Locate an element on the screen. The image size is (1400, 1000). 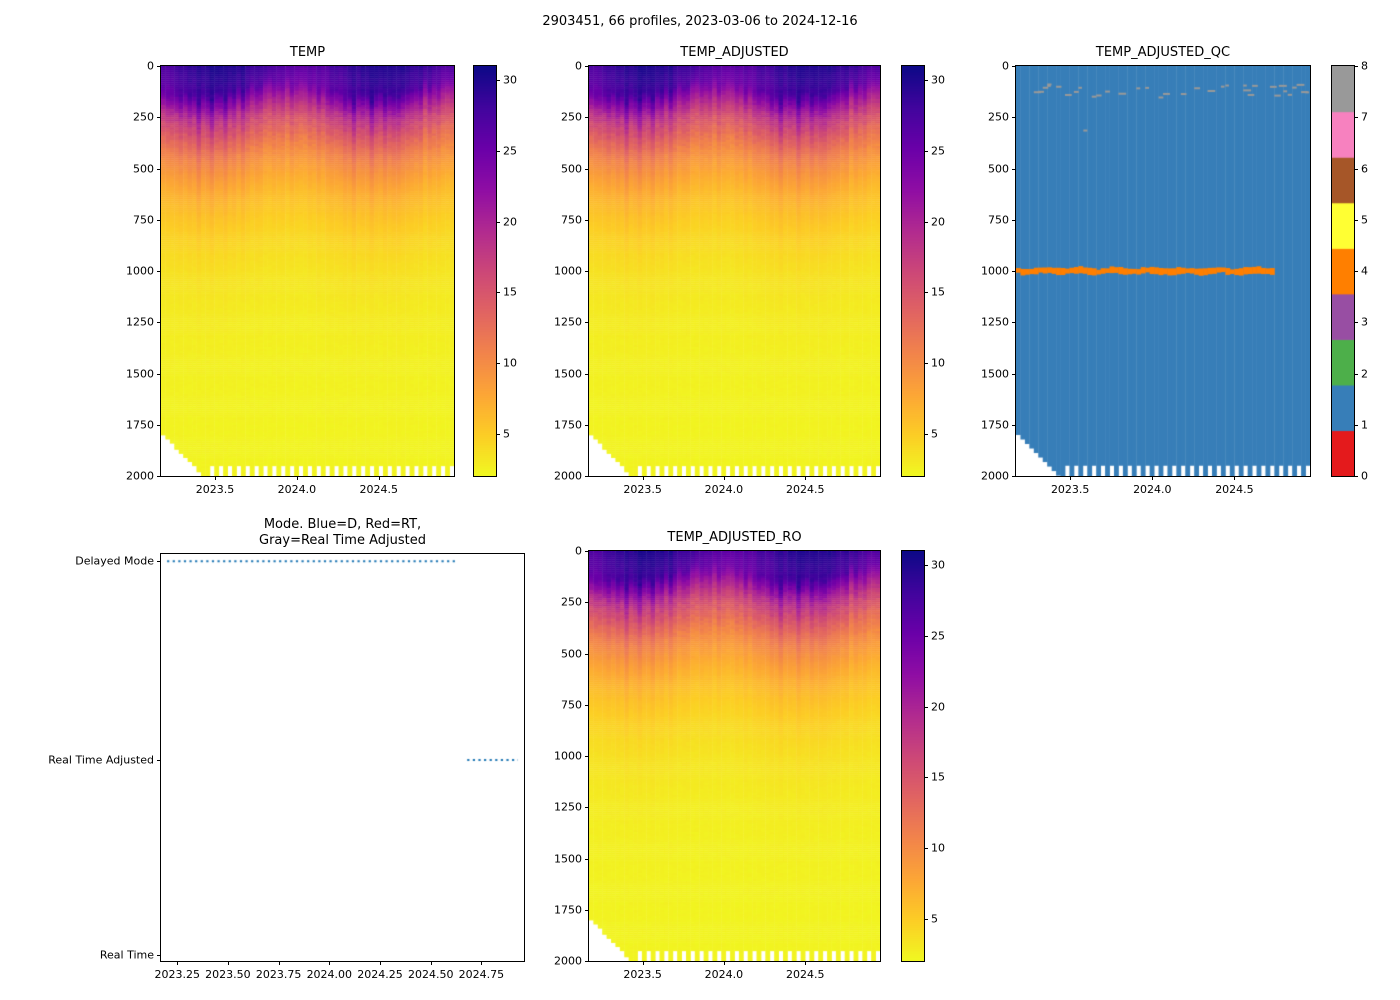
mode-category-label: Delayed Mode is located at coordinates (114, 561).